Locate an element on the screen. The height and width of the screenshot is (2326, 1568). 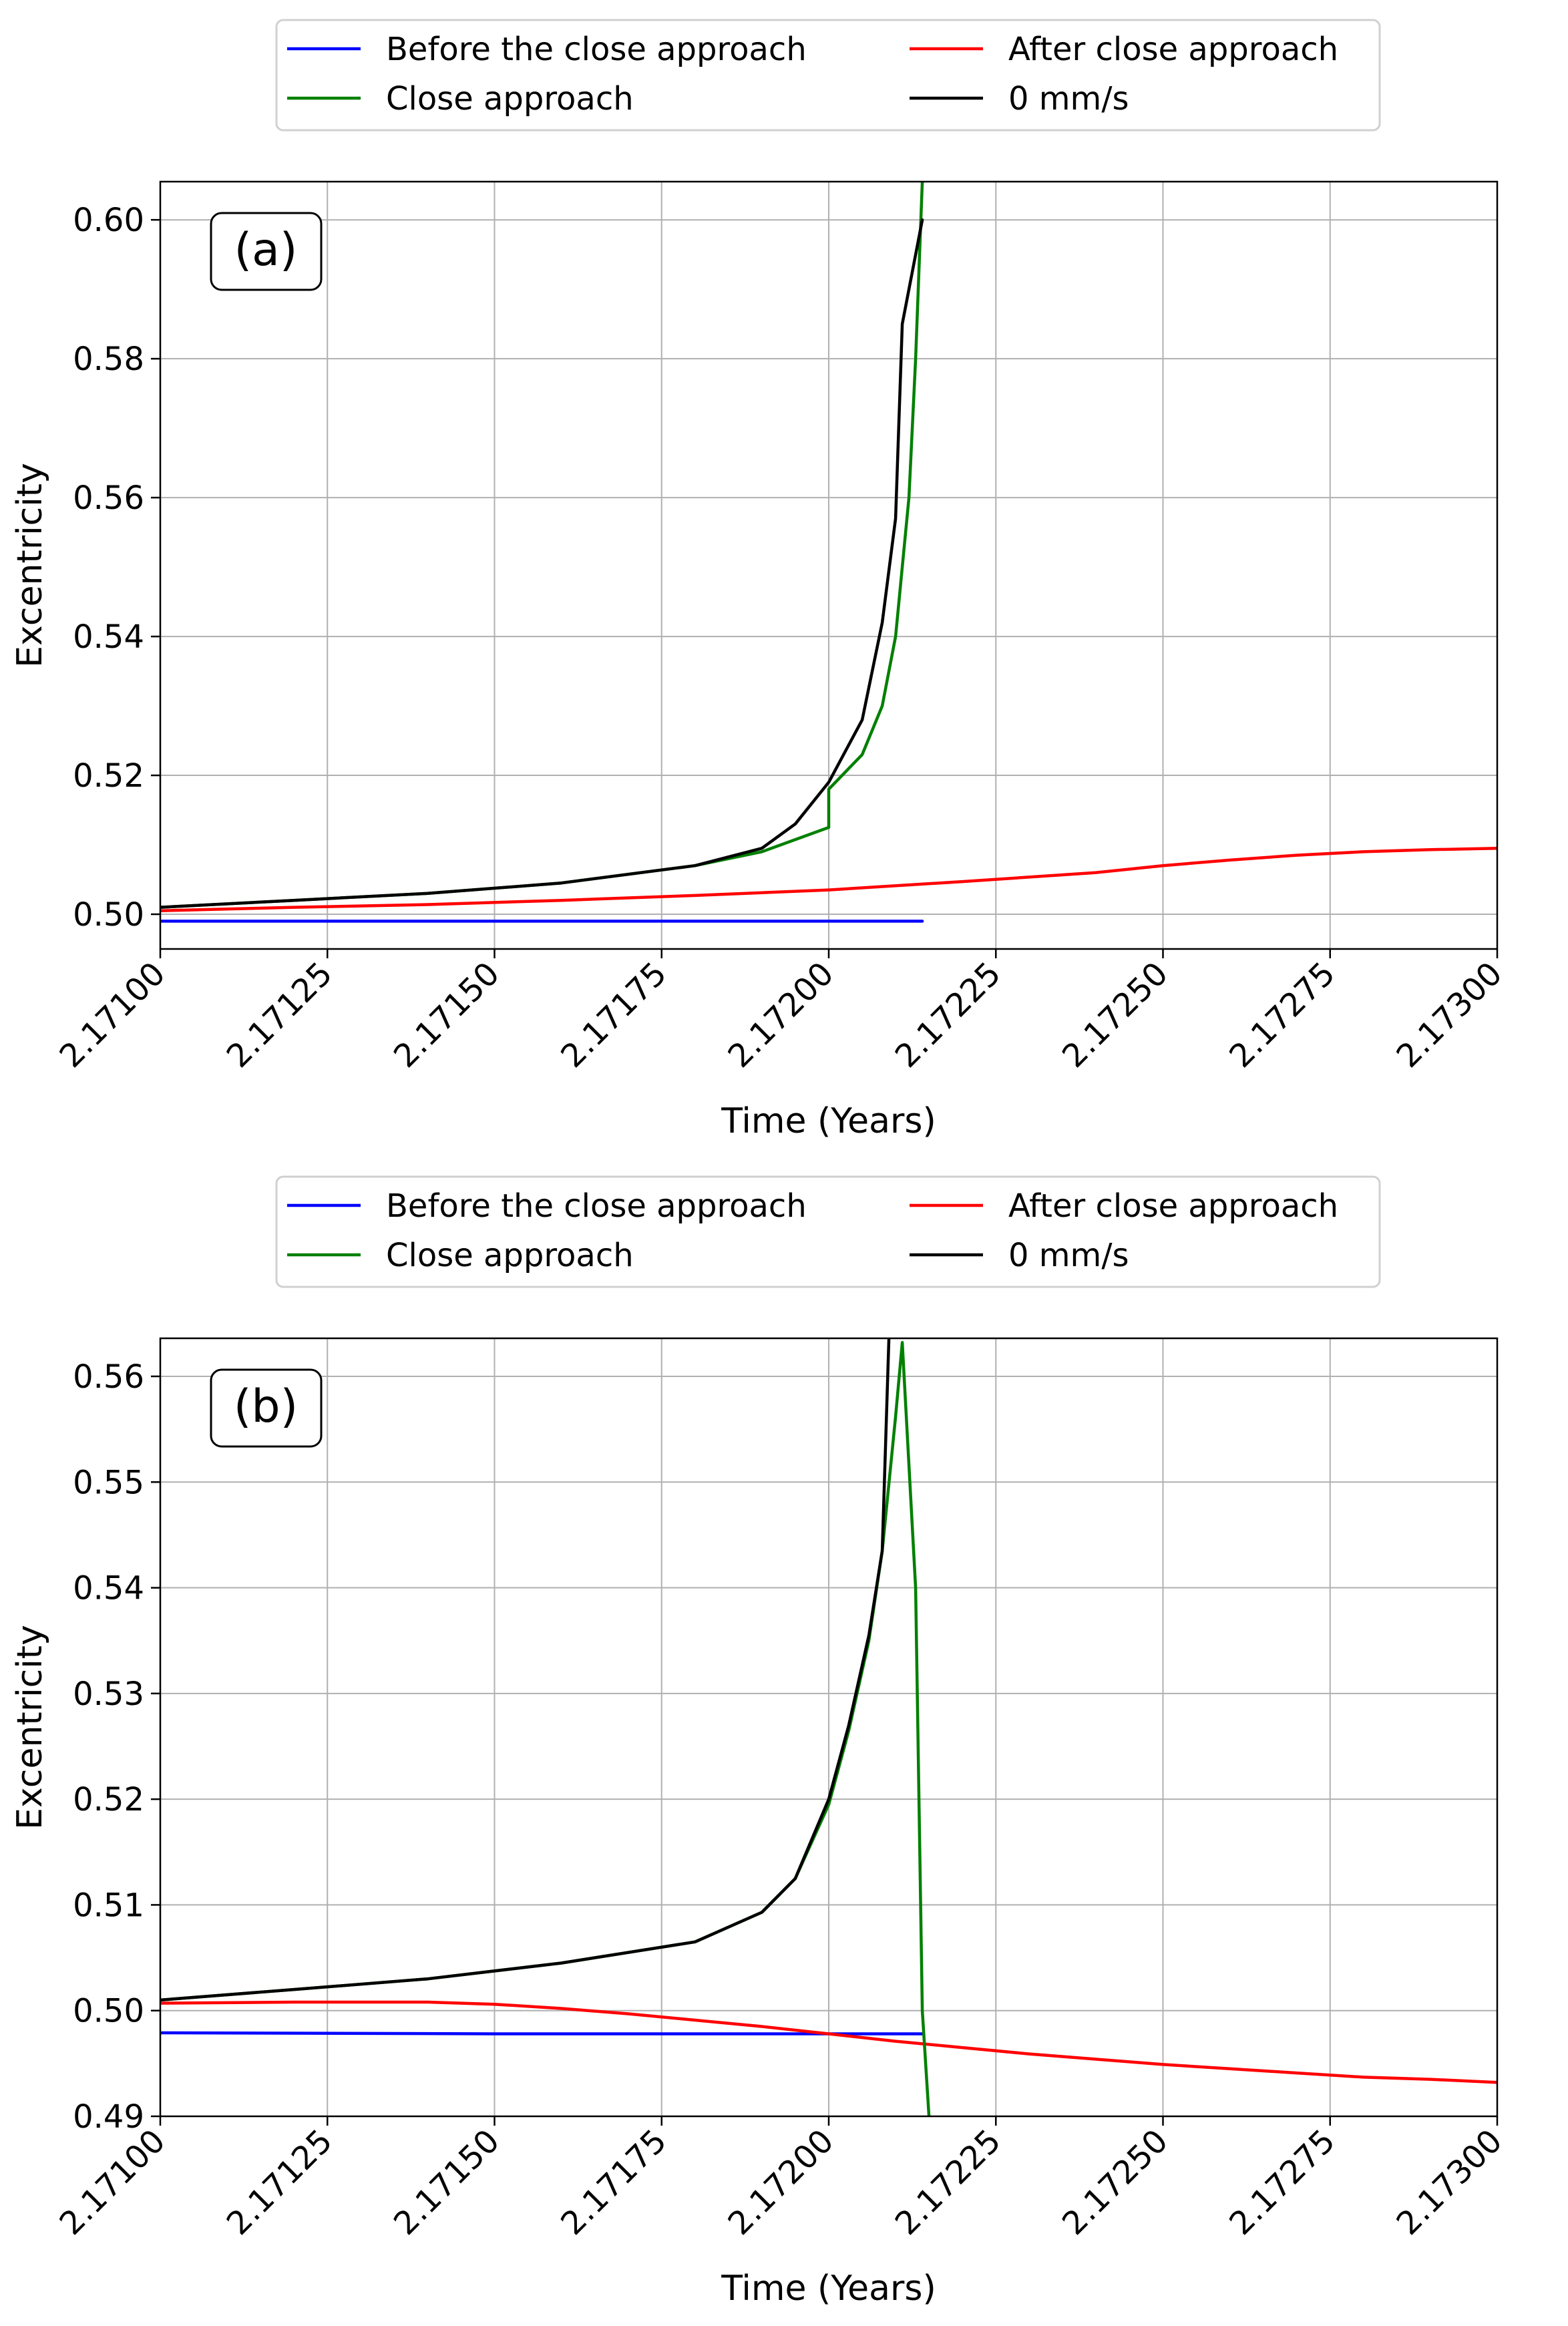
panel-label: (a) is located at coordinates (266, 250).